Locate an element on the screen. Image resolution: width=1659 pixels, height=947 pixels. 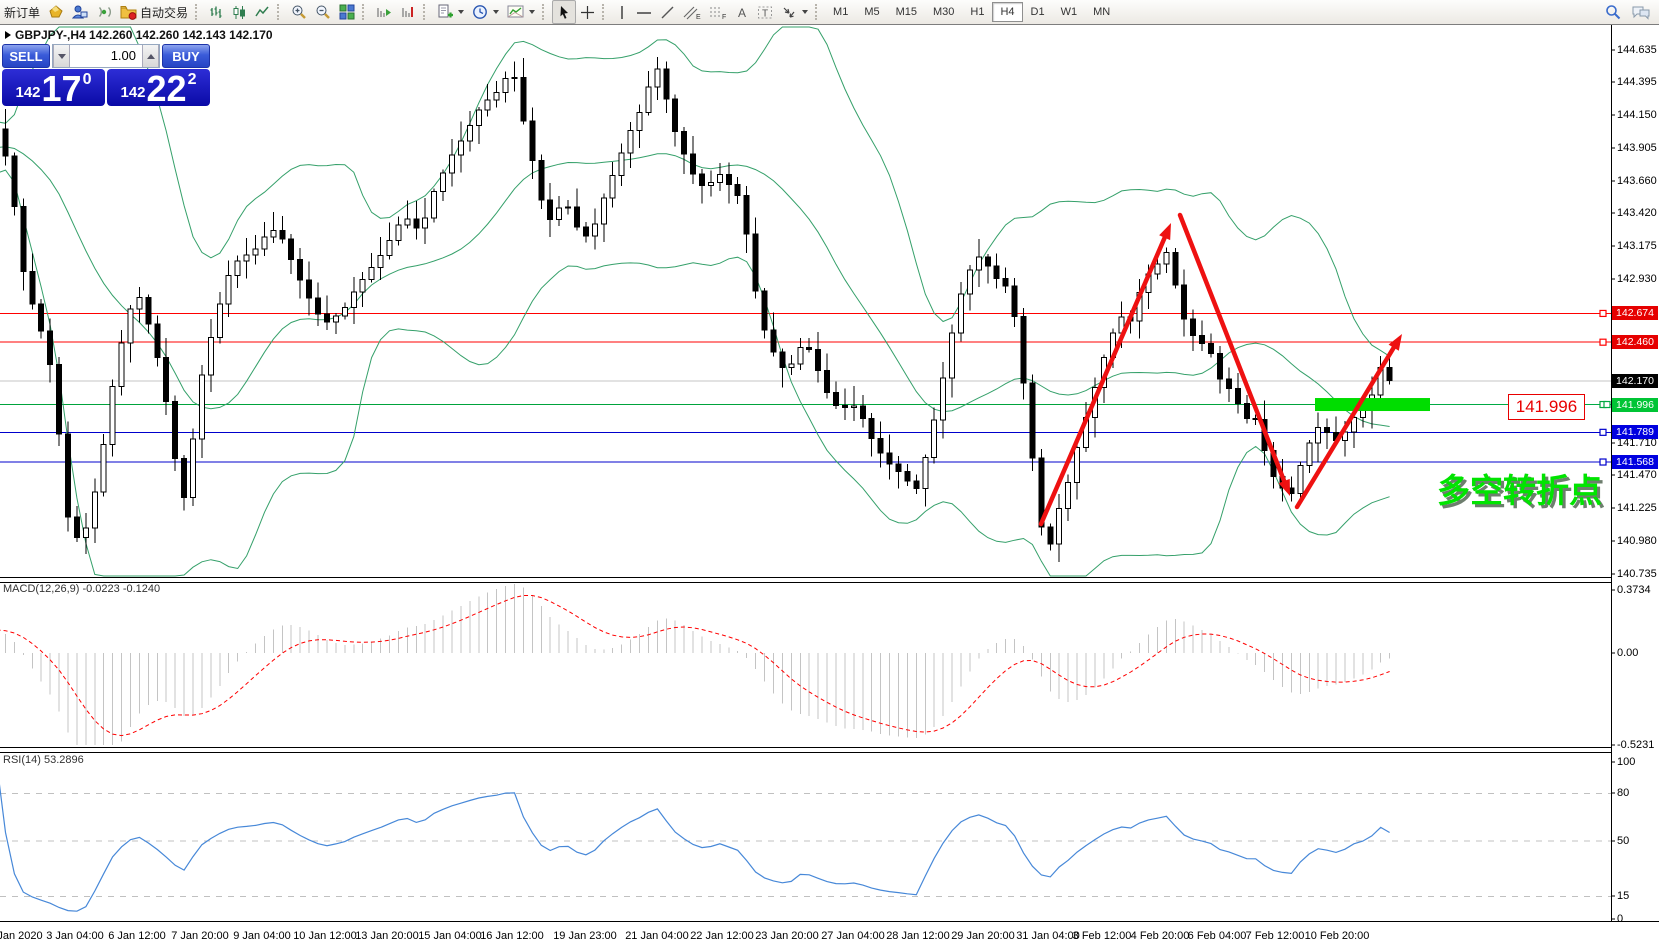
search-icon is located at coordinates (1613, 12).